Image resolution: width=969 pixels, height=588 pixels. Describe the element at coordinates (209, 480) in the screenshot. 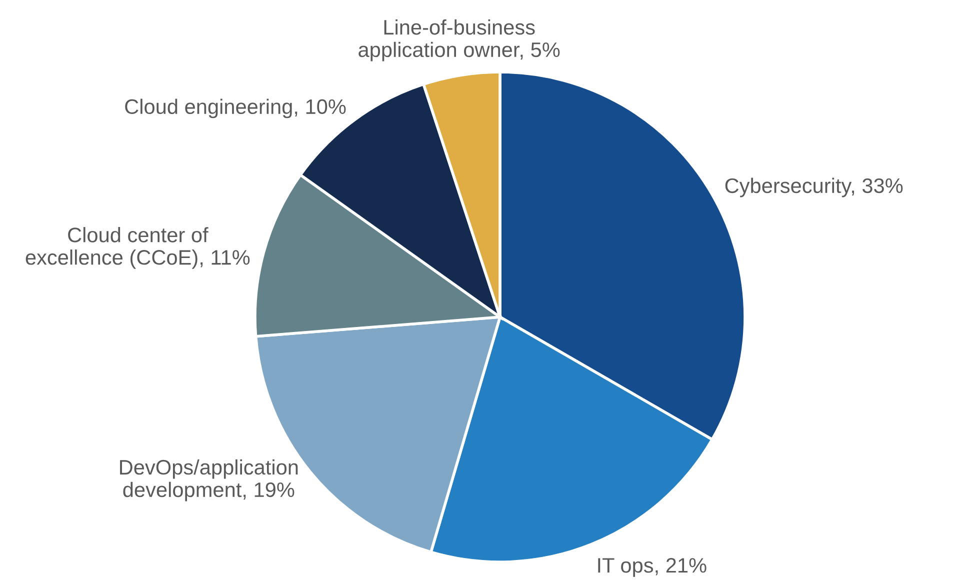

I see `slice-label: DevOps/application development, 19%` at that location.